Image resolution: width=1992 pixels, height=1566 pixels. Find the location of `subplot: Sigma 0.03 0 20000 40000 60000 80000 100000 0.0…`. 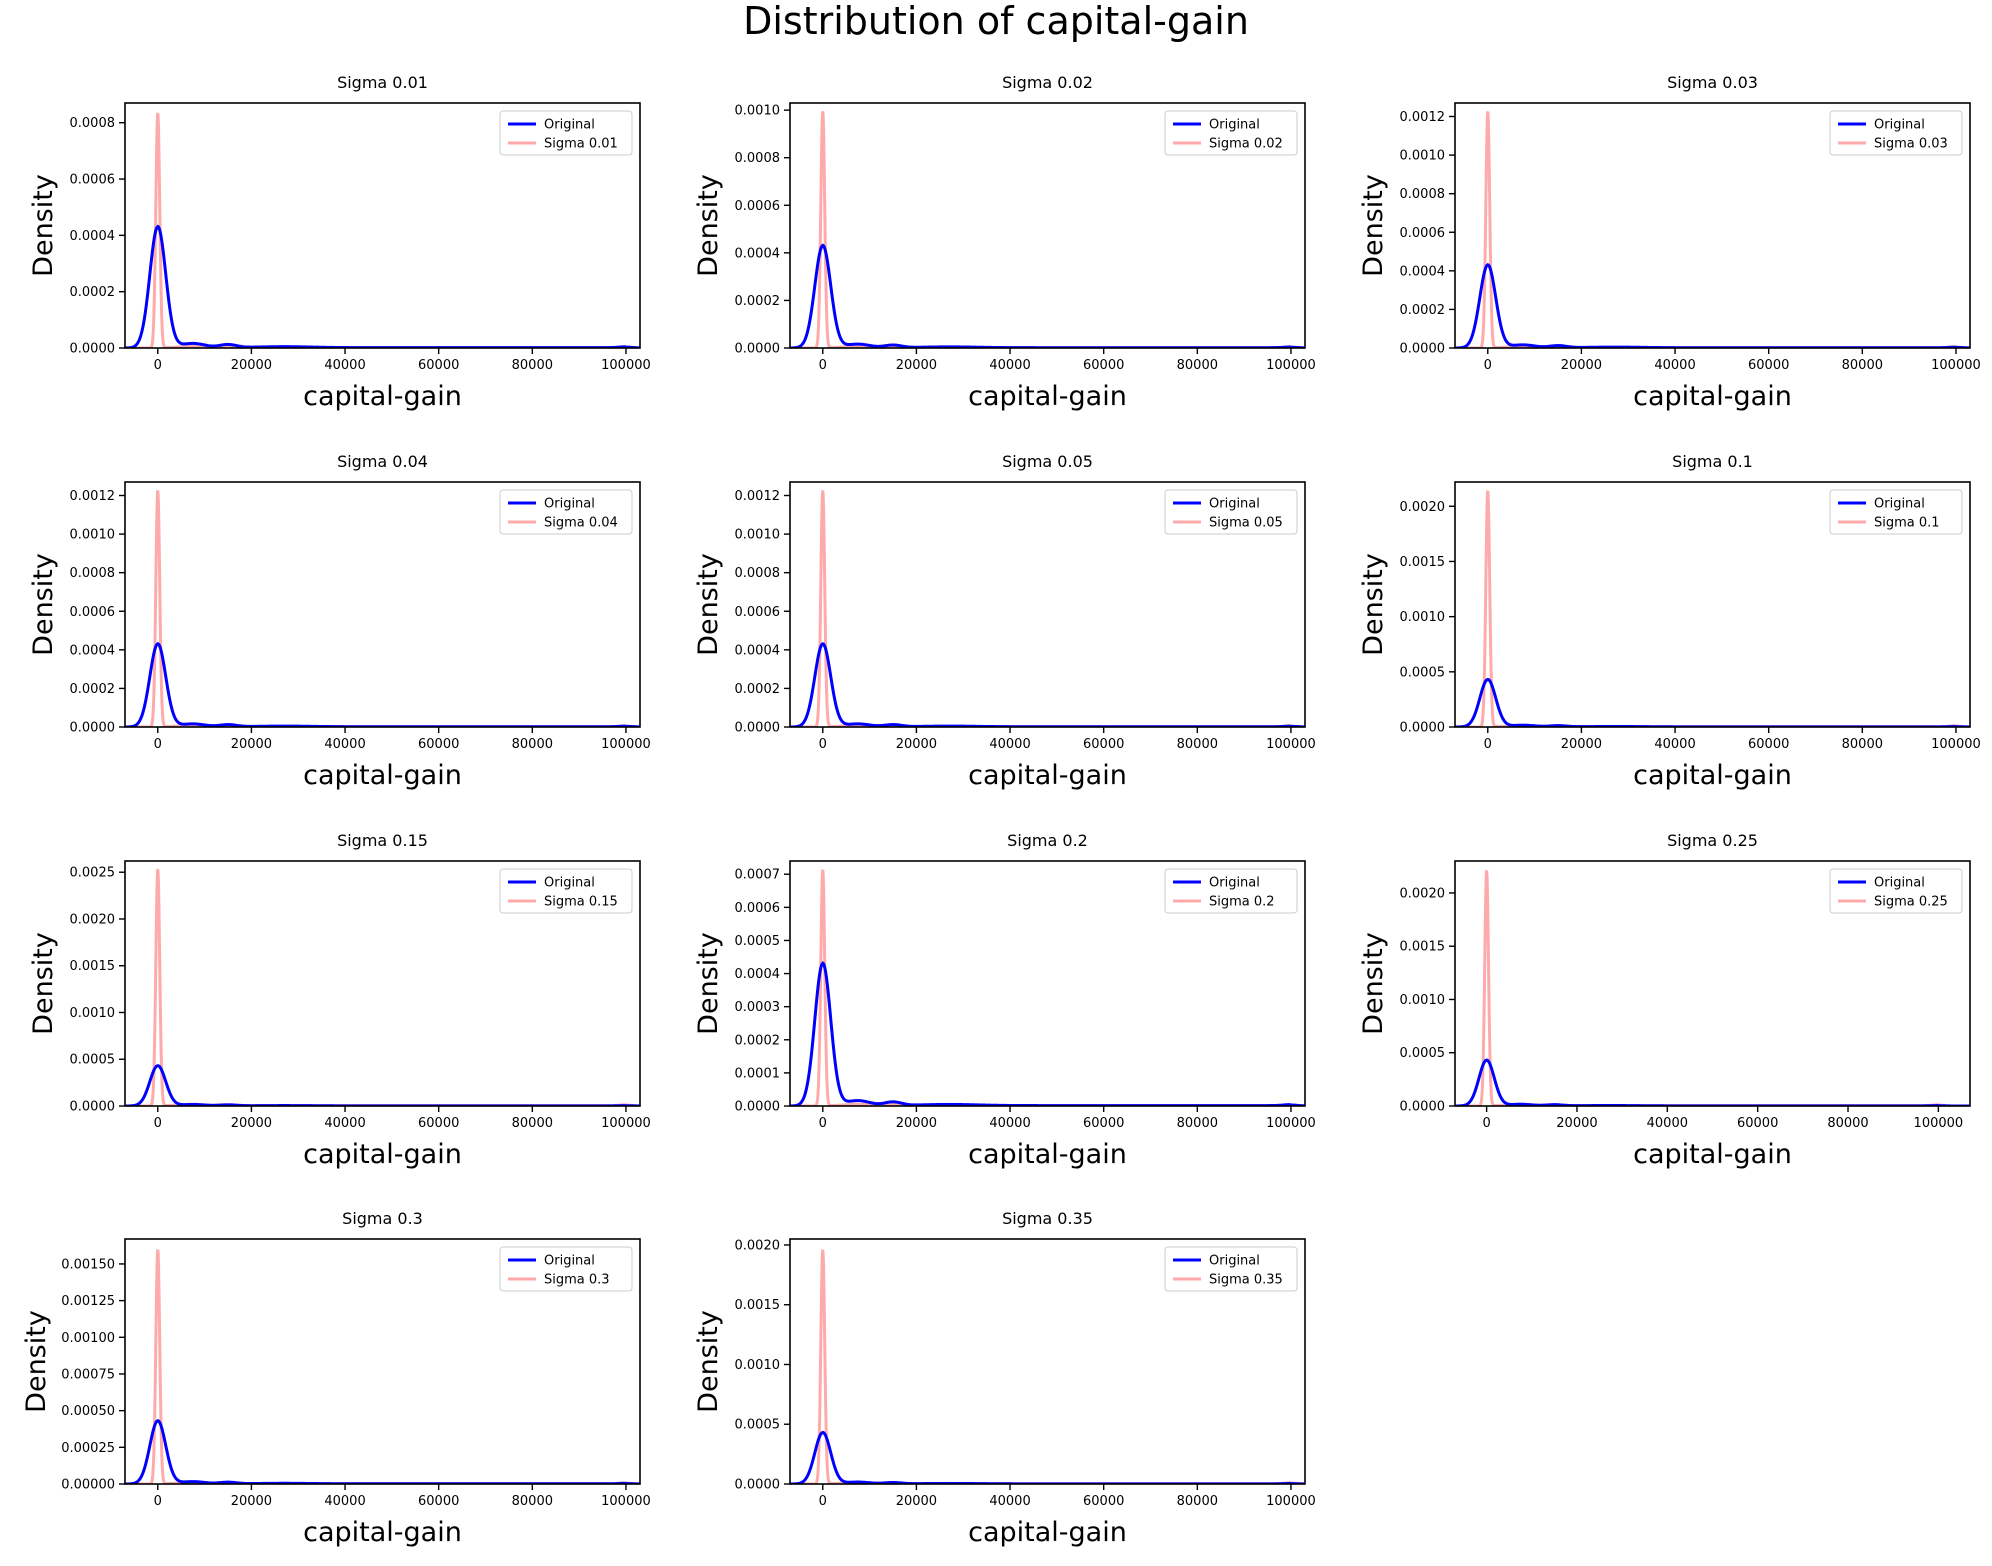

subplot: Sigma 0.03 0 20000 40000 60000 80000 100000 0.0… is located at coordinates (1669, 242).